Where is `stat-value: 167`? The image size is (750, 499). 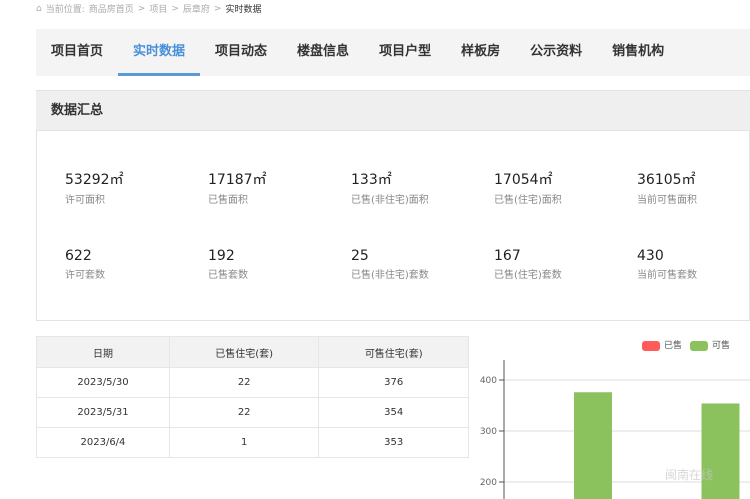 stat-value: 167 is located at coordinates (507, 256).